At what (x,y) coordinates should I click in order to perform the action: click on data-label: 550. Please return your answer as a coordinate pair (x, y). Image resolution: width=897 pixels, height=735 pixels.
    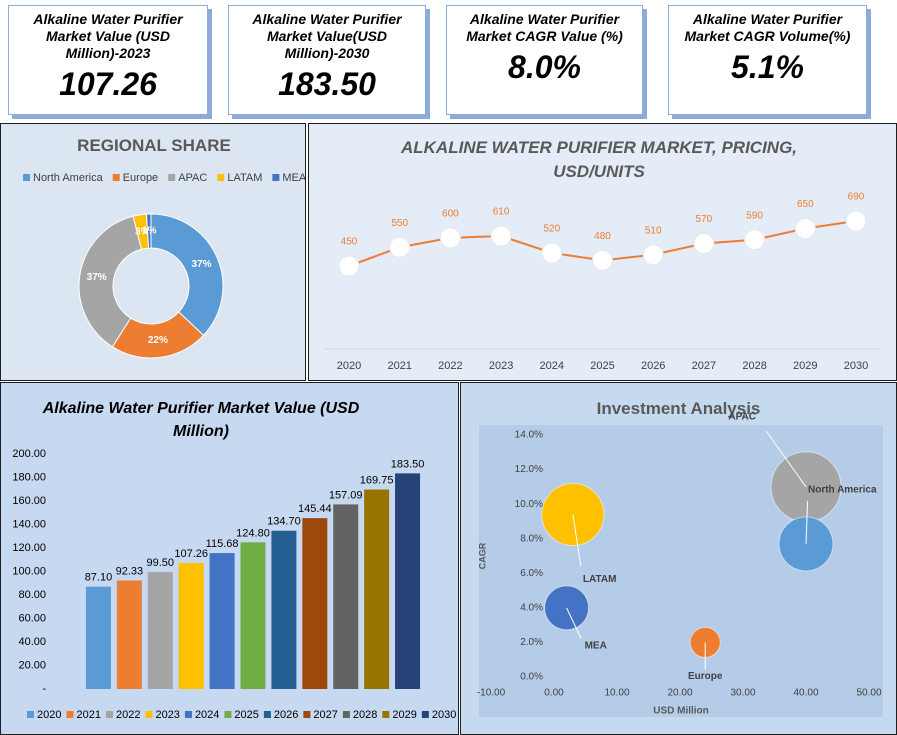
    Looking at the image, I should click on (399, 223).